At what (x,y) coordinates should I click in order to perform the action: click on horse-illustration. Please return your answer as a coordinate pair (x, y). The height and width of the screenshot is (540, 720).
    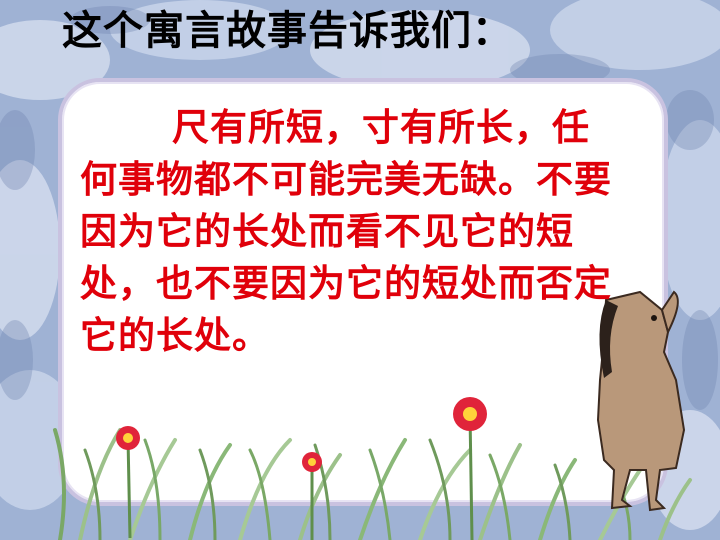
    Looking at the image, I should click on (641, 401).